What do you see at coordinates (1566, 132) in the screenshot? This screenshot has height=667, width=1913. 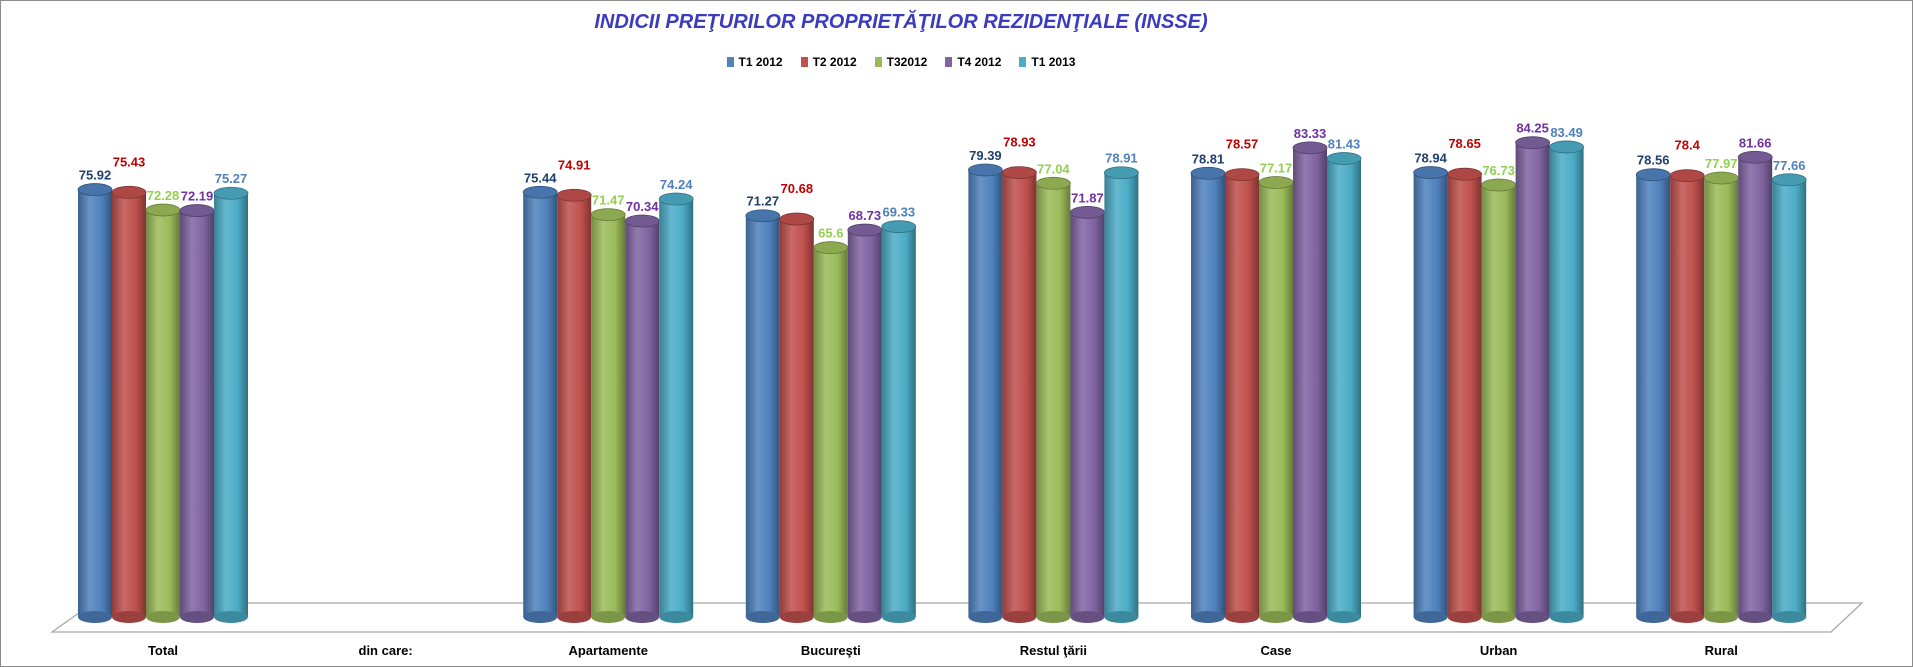 I see `data-label: 83.49` at bounding box center [1566, 132].